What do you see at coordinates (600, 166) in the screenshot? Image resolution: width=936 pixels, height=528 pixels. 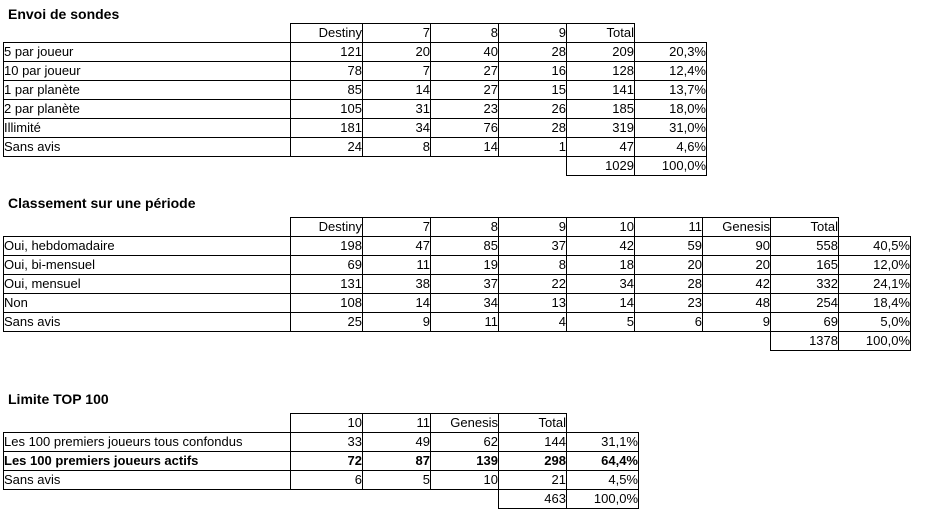 I see `grand-total-value: 1029` at bounding box center [600, 166].